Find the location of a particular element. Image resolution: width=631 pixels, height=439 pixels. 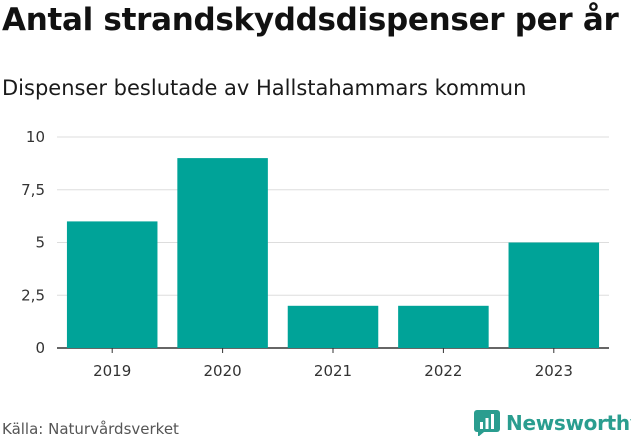

bar-2022 is located at coordinates (443, 326).